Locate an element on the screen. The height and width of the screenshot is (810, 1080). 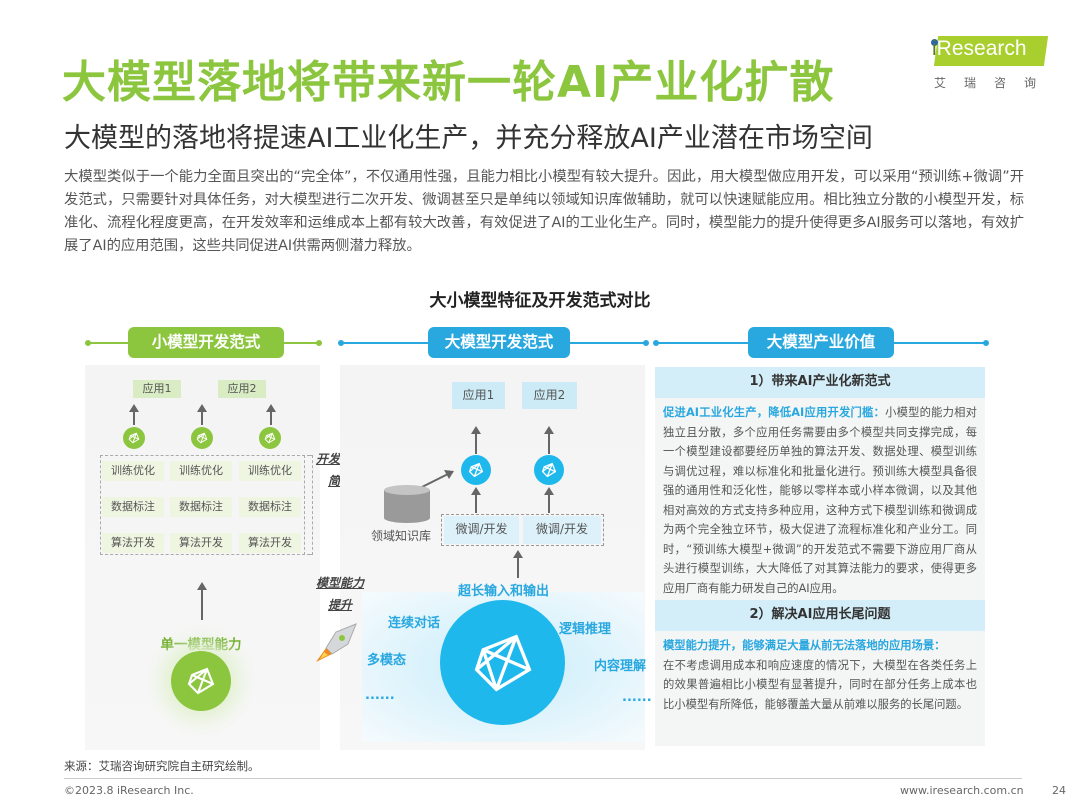
knowledge-base-label: 领域知识库 is located at coordinates (401, 536).